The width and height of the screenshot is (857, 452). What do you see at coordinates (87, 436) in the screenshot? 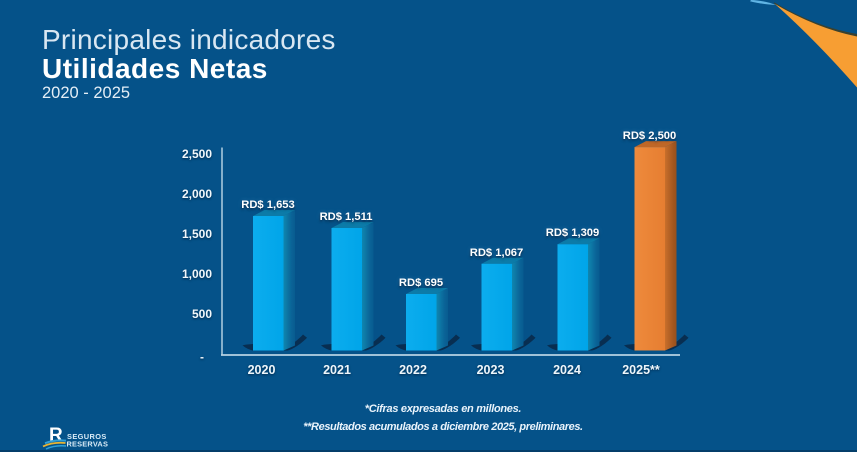
I see `svg-text: SEGUROS` at bounding box center [87, 436].